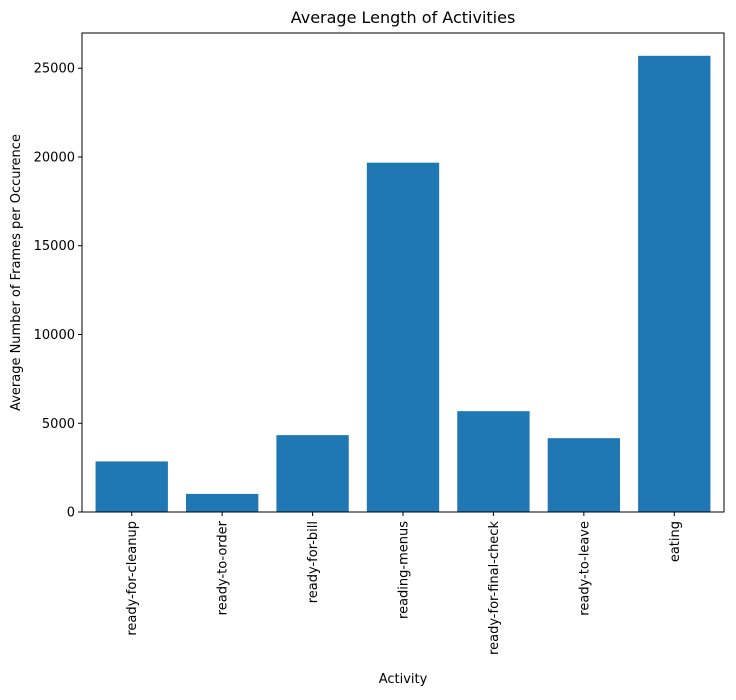 The height and width of the screenshot is (700, 736). Describe the element at coordinates (403, 337) in the screenshot. I see `bar-reading-menus` at that location.